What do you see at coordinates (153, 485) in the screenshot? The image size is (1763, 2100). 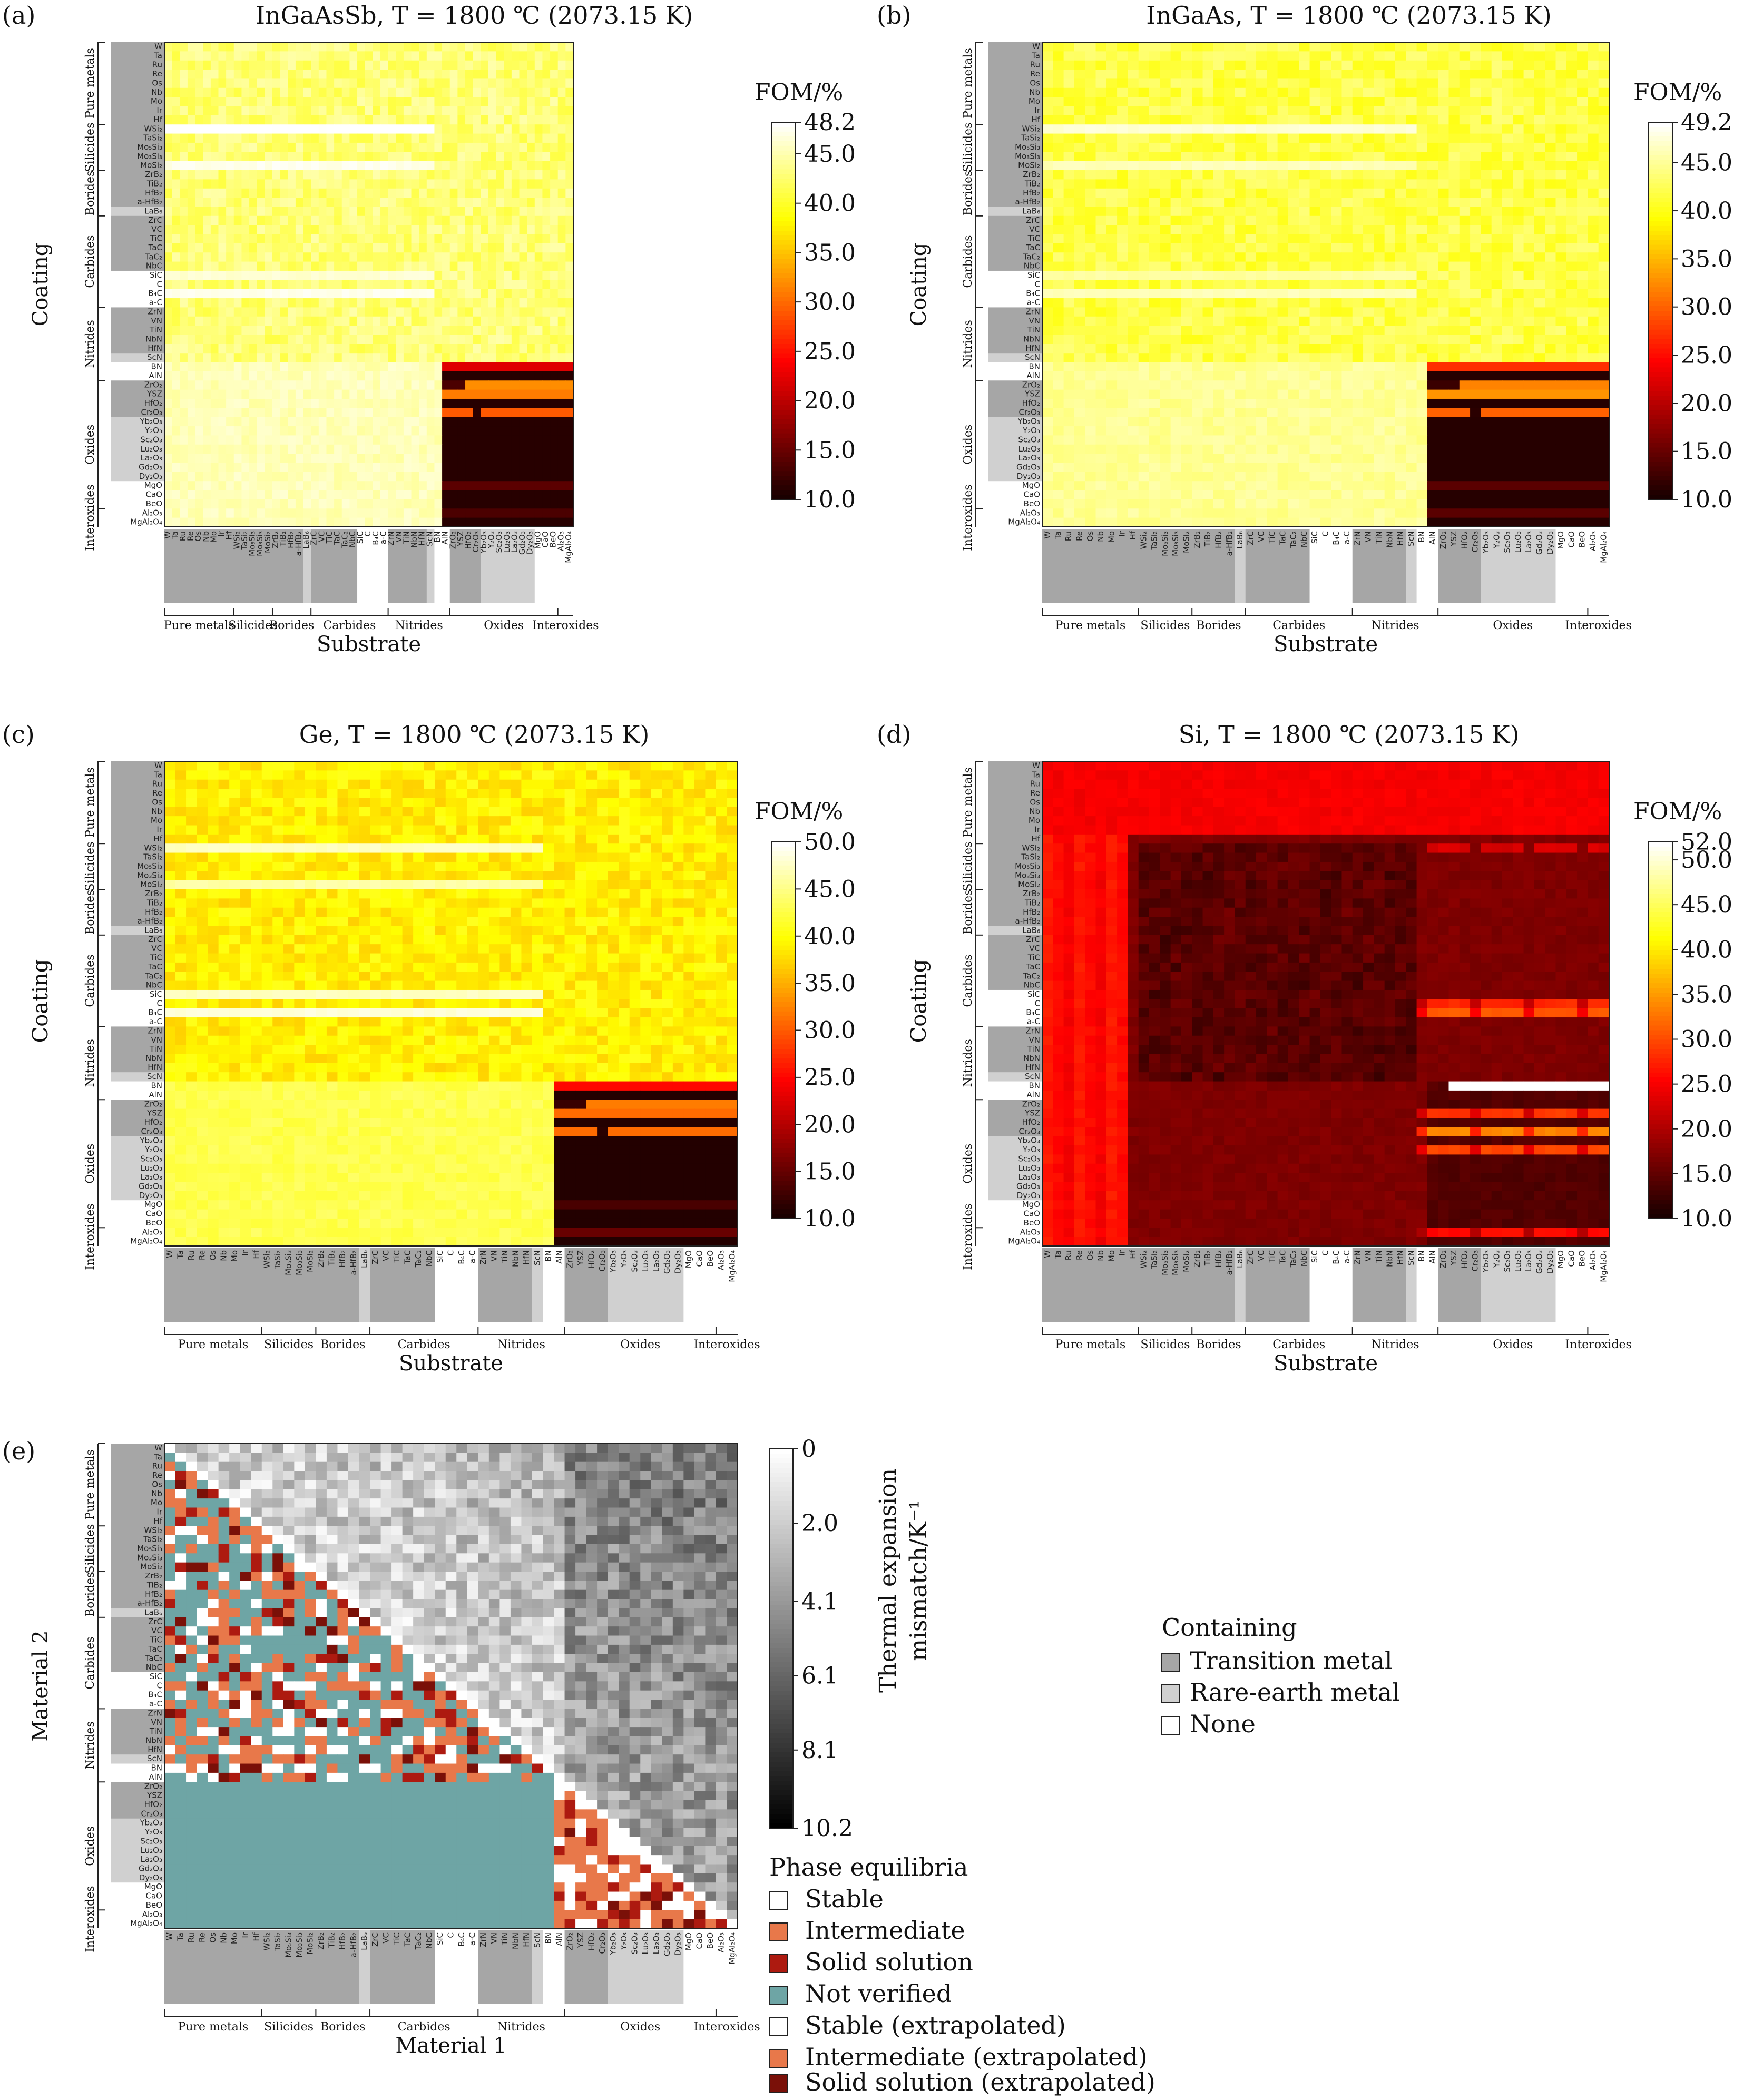 I see `row-tick-label: MgO` at bounding box center [153, 485].